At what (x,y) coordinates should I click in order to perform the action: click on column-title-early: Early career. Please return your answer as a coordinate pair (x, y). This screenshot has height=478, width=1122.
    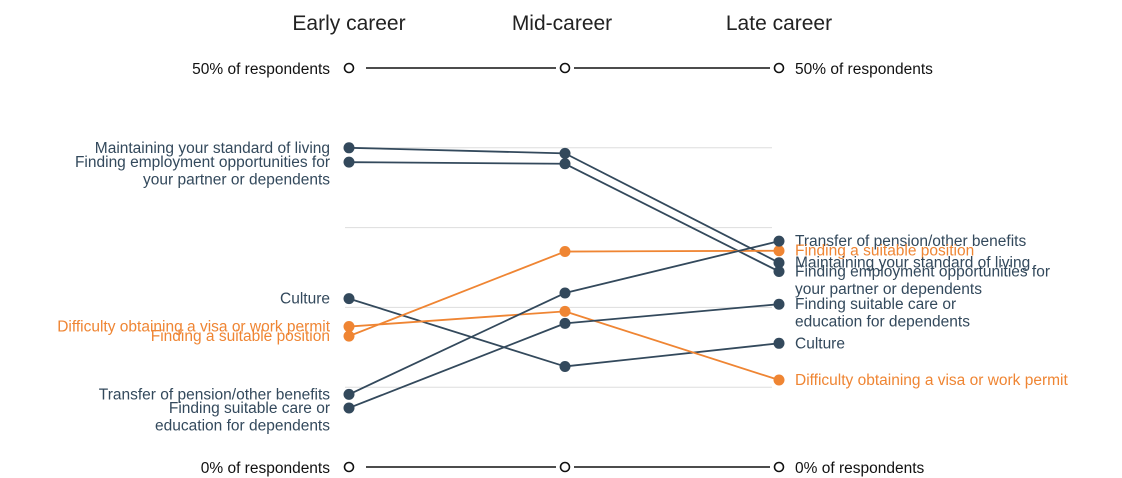
    Looking at the image, I should click on (348, 23).